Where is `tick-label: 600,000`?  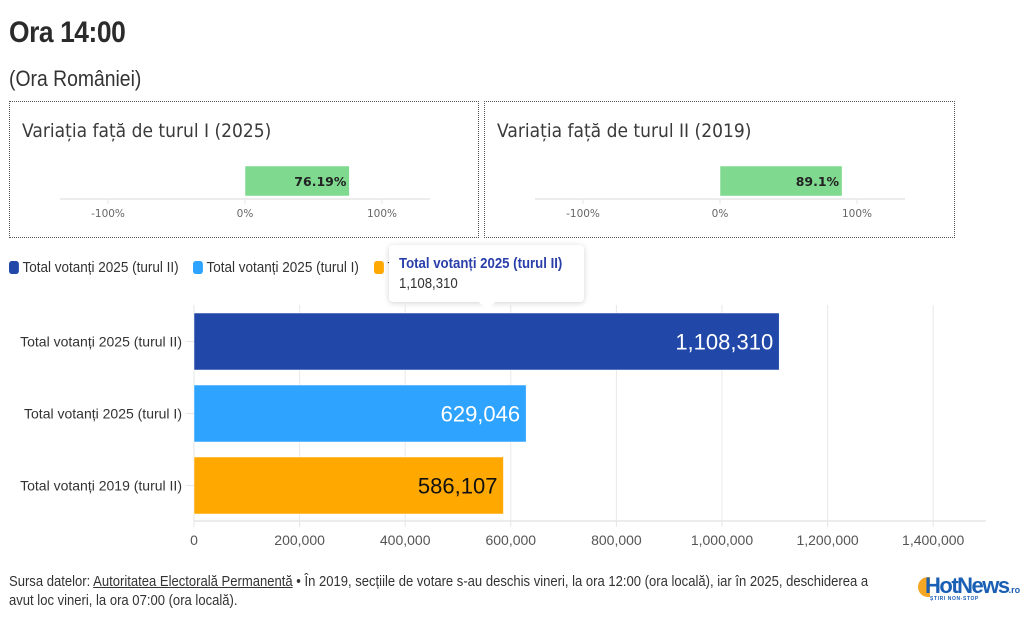 tick-label: 600,000 is located at coordinates (510, 540).